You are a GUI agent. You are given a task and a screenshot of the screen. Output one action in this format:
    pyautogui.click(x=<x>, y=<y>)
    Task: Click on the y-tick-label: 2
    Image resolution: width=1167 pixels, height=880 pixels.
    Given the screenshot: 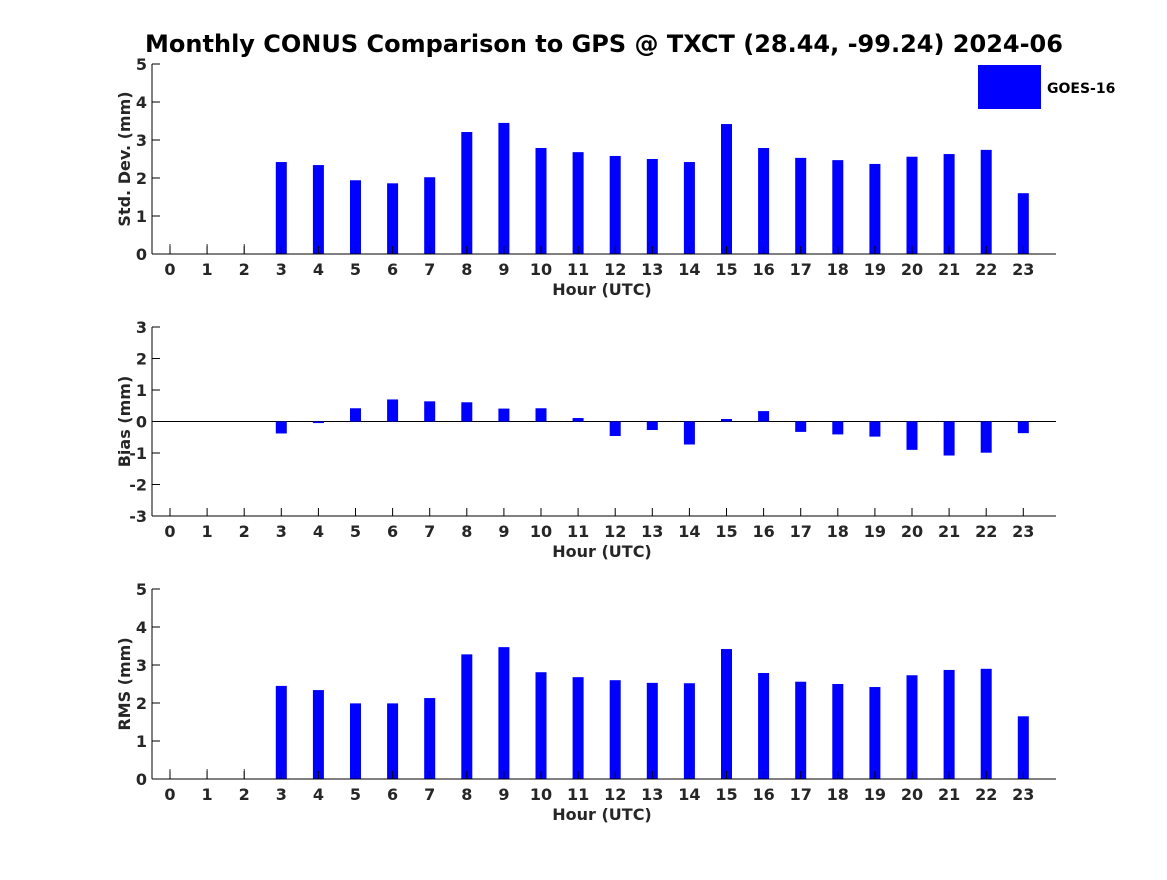 What is the action you would take?
    pyautogui.click(x=141, y=359)
    